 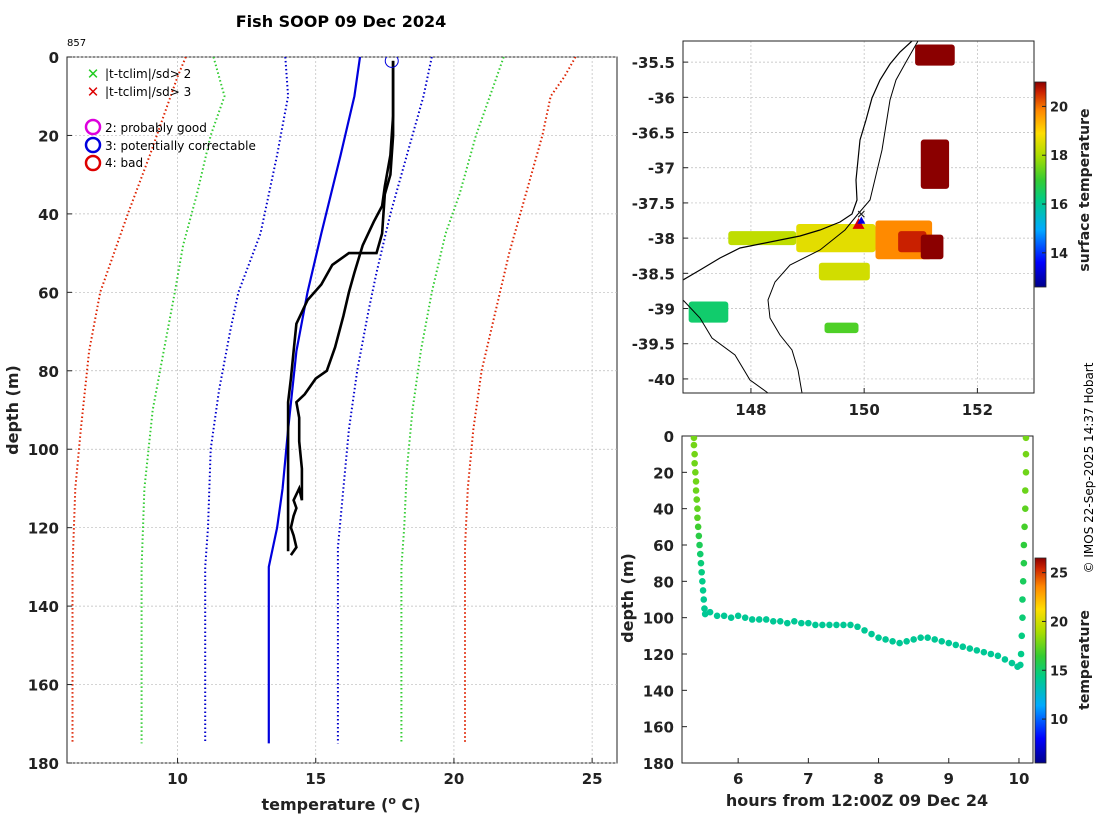 What do you see at coordinates (878, 779) in the screenshot?
I see `time-xtick-label-8: 8` at bounding box center [878, 779].